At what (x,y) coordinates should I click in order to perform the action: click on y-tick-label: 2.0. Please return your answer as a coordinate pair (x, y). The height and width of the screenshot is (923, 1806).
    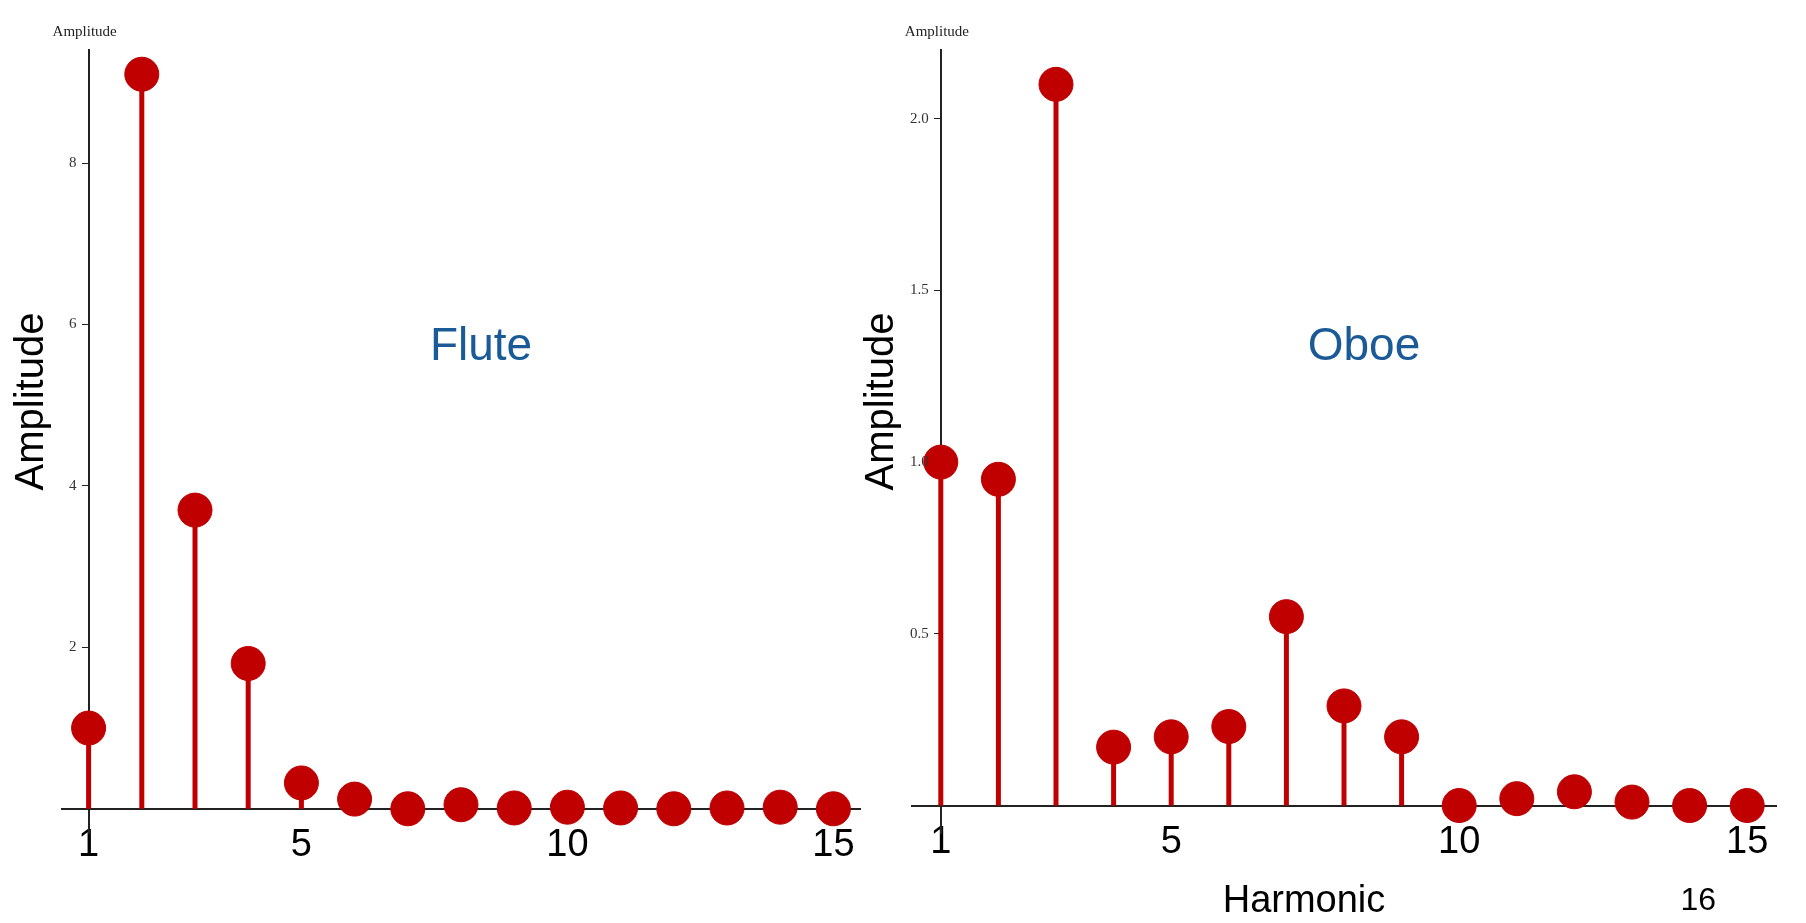
    Looking at the image, I should click on (919, 117).